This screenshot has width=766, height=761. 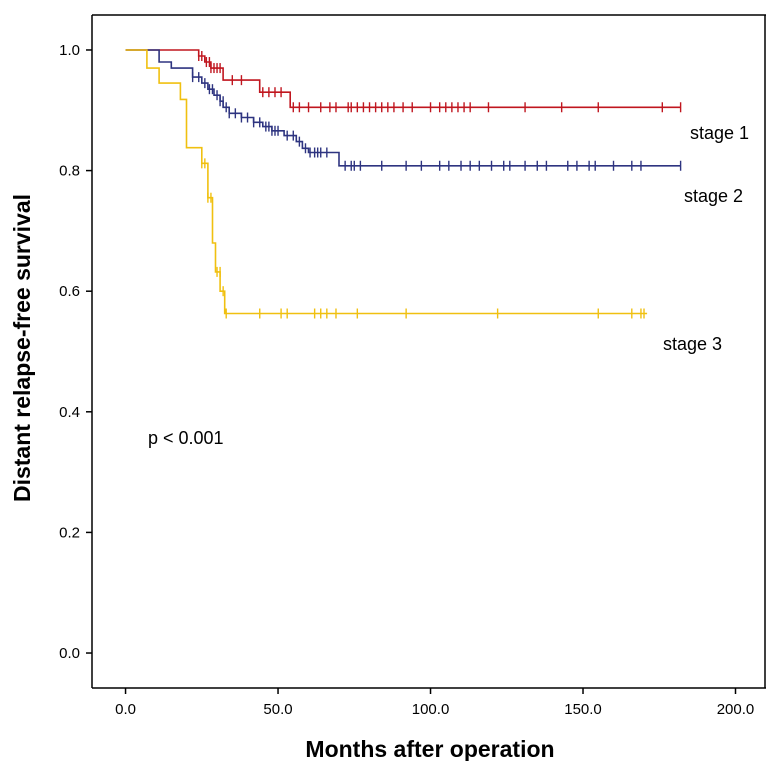 What do you see at coordinates (706, 238) in the screenshot?
I see `series-labels: stage 1 stage 2 stage 3` at bounding box center [706, 238].